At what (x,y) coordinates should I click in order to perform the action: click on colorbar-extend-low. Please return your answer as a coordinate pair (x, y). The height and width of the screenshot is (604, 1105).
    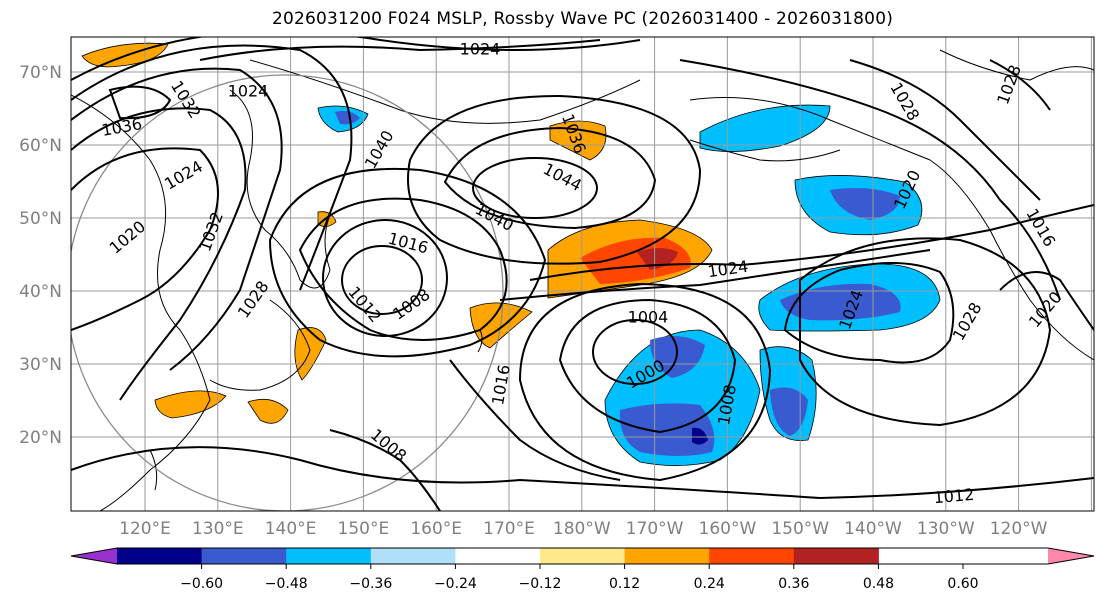
    Looking at the image, I should click on (94, 556).